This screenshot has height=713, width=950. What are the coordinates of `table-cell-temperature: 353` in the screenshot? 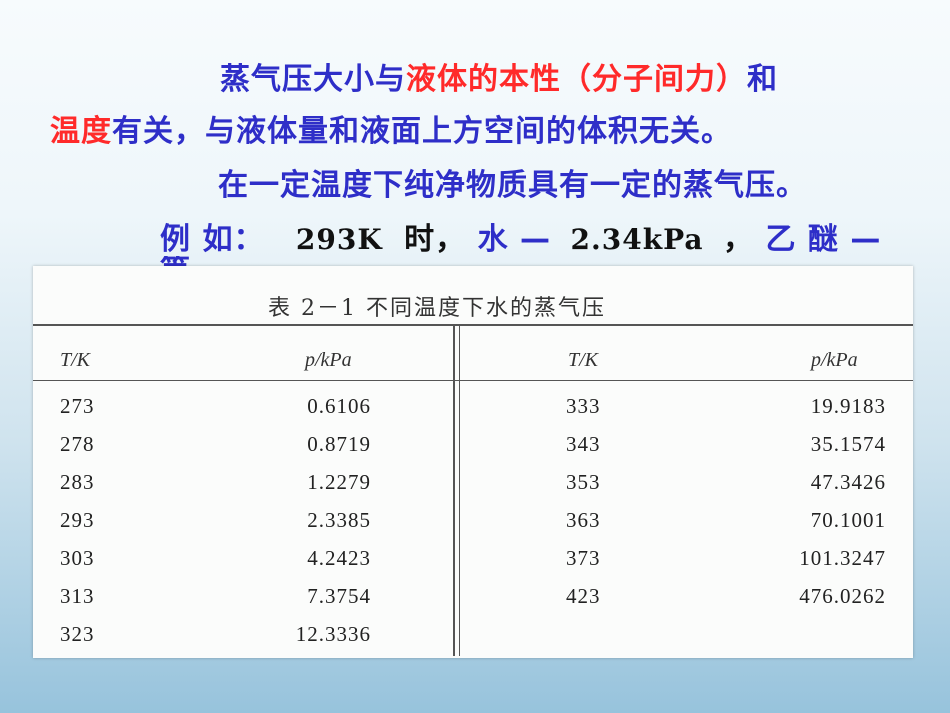 It's located at (583, 482).